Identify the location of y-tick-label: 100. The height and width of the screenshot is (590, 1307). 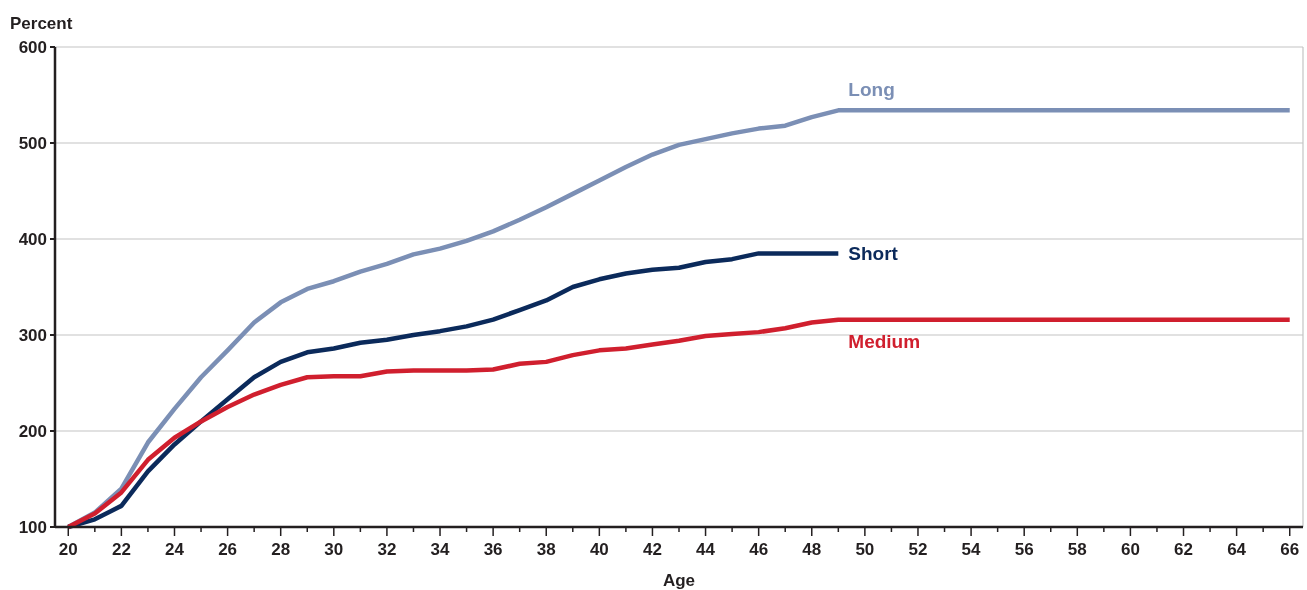
(32, 527).